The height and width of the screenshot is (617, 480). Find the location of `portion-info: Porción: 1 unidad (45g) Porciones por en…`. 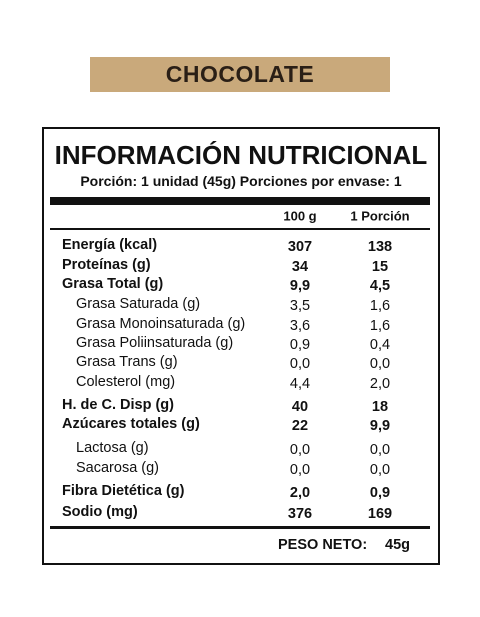

portion-info: Porción: 1 unidad (45g) Porciones por en… is located at coordinates (241, 181).